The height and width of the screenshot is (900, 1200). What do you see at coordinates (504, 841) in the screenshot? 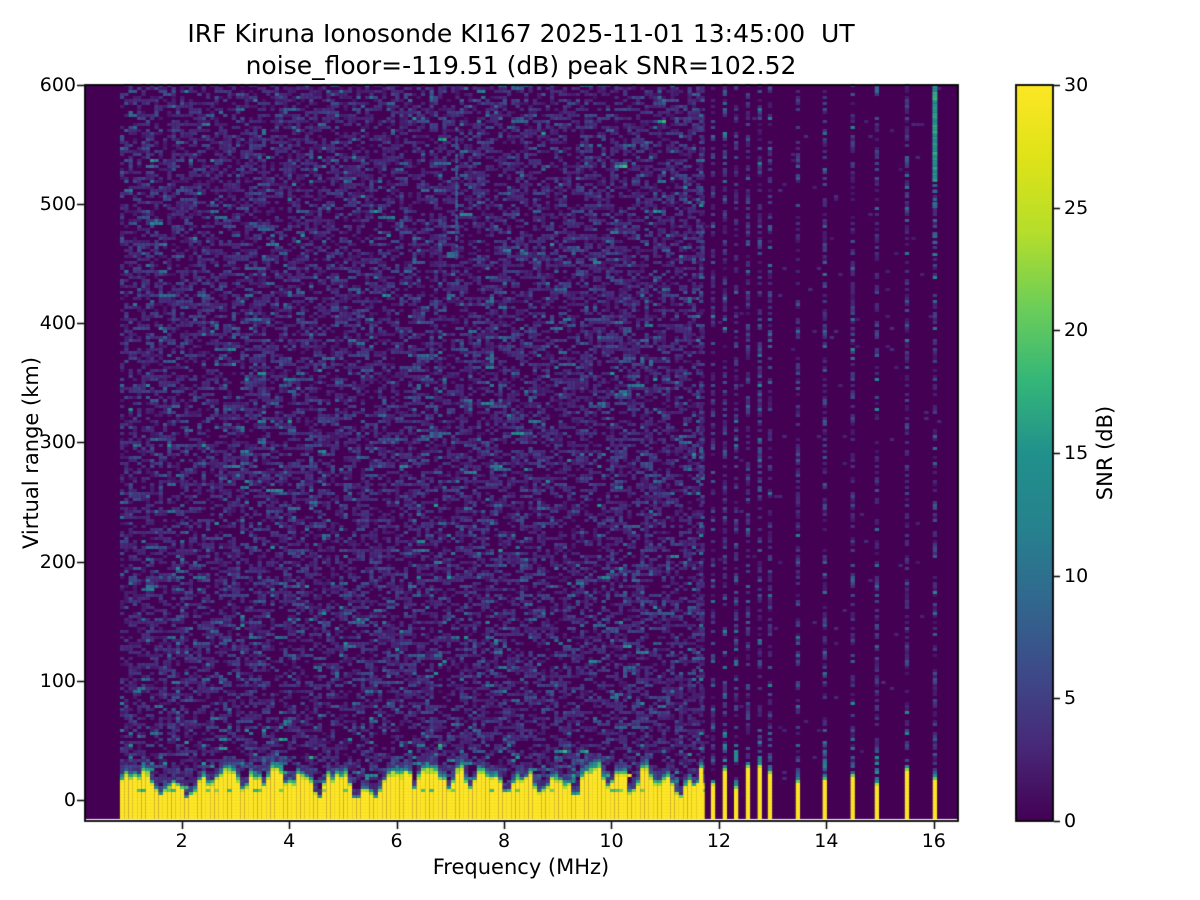
I see `x-tick-label: 8` at bounding box center [504, 841].